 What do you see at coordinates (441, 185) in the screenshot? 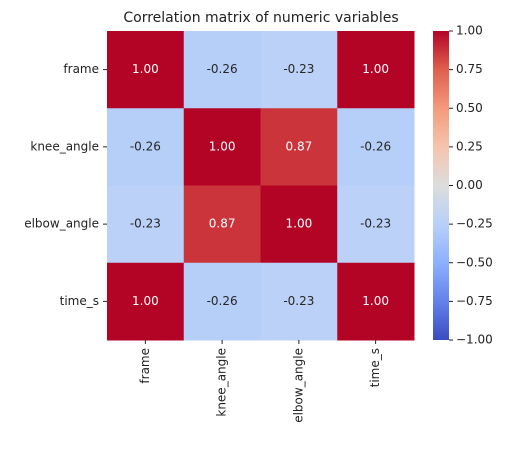
I see `colorbar` at bounding box center [441, 185].